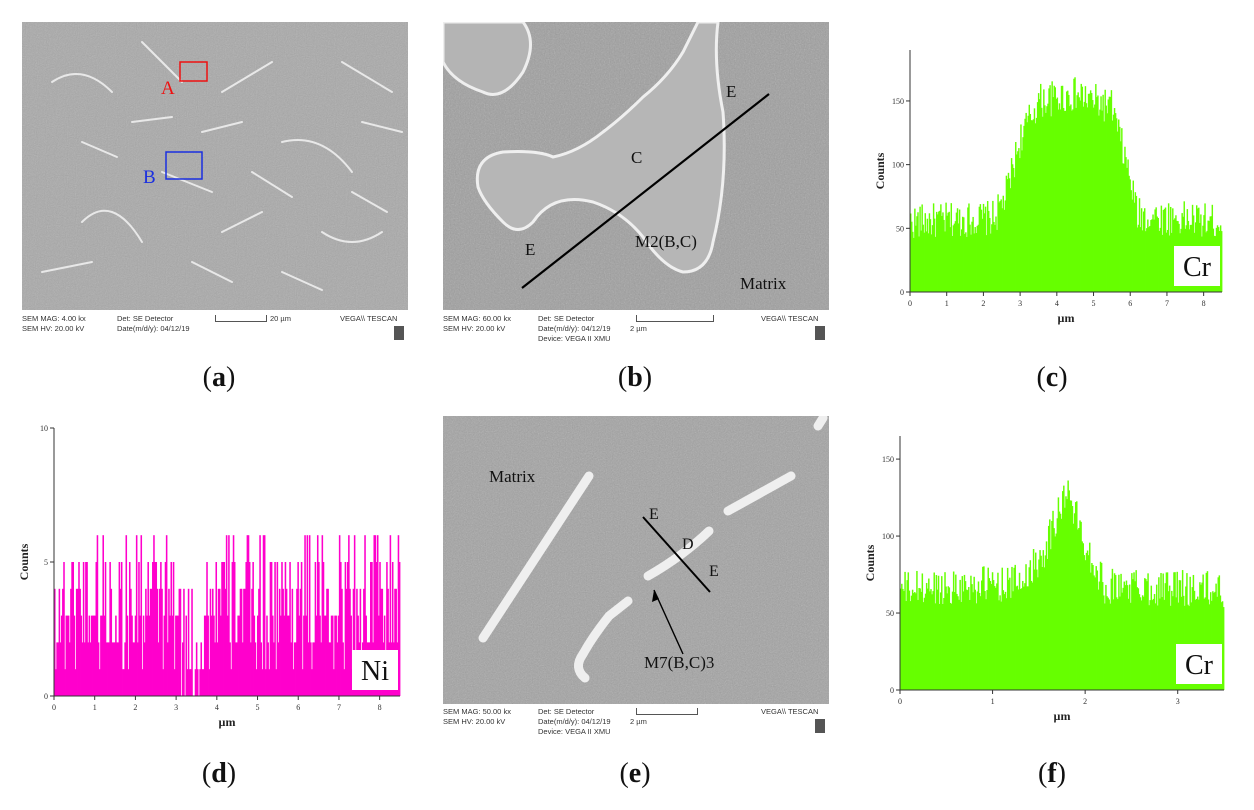  Describe the element at coordinates (1057, 303) in the screenshot. I see `x-tick-label: 4` at that location.